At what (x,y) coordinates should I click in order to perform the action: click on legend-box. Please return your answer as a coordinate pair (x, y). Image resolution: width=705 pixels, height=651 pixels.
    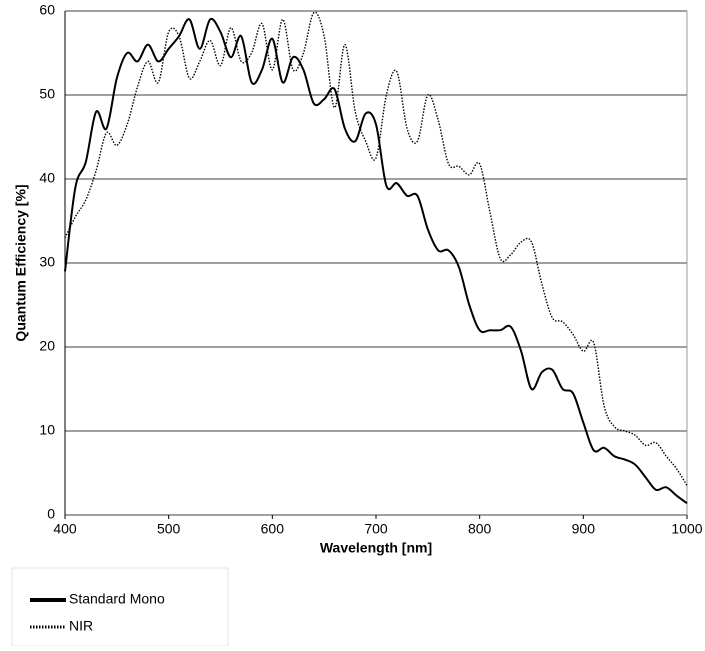
    Looking at the image, I should click on (120, 607).